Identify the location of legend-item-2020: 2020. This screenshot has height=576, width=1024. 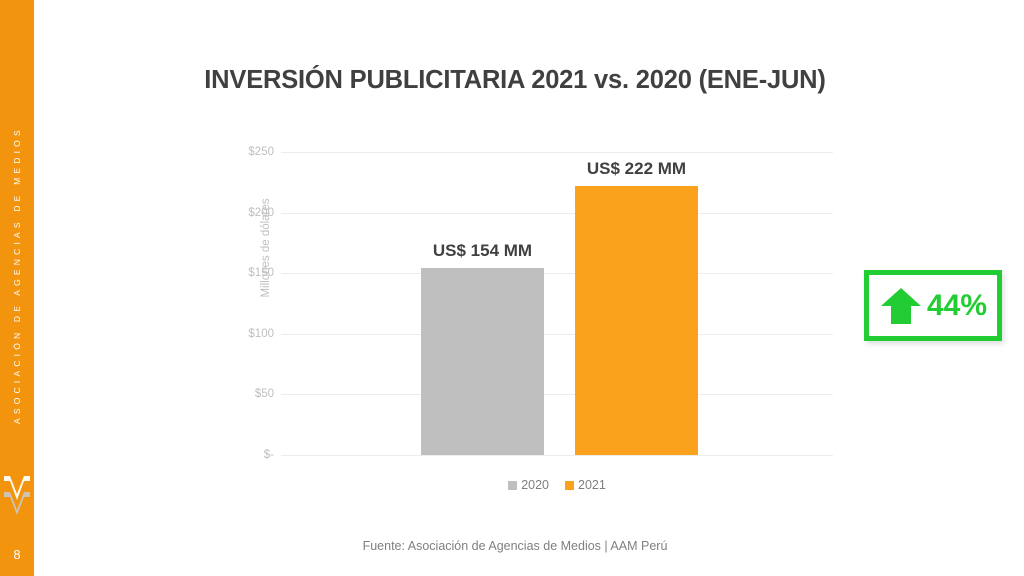
(528, 485).